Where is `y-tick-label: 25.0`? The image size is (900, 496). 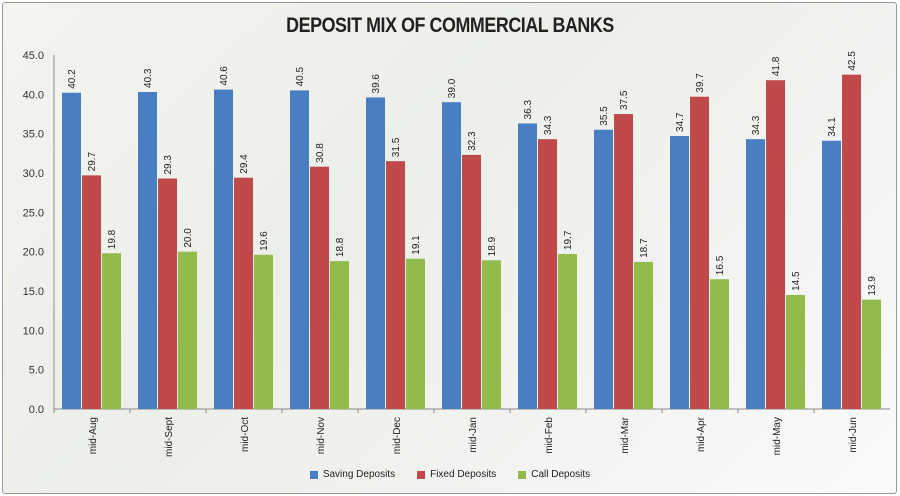 y-tick-label: 25.0 is located at coordinates (33, 213).